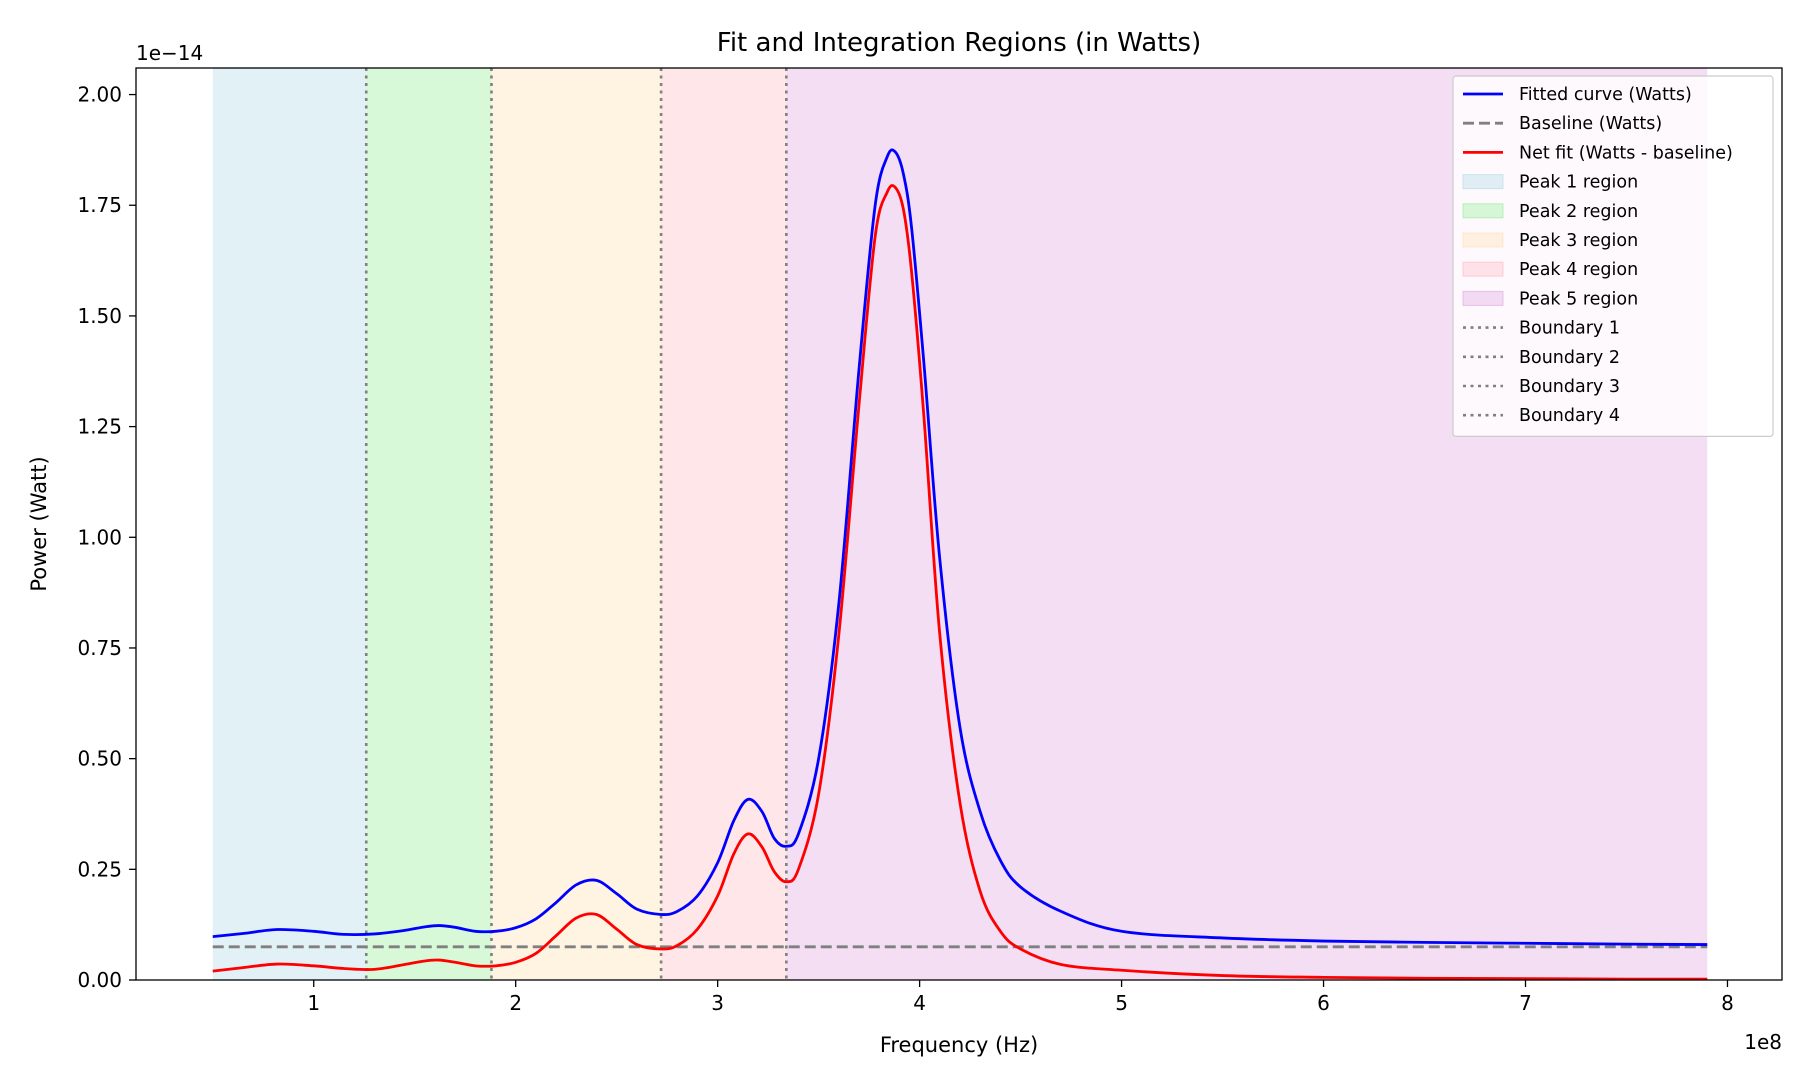 Image resolution: width=1800 pixels, height=1080 pixels. What do you see at coordinates (1569, 358) in the screenshot?
I see `legend-label: Boundary 2` at bounding box center [1569, 358].